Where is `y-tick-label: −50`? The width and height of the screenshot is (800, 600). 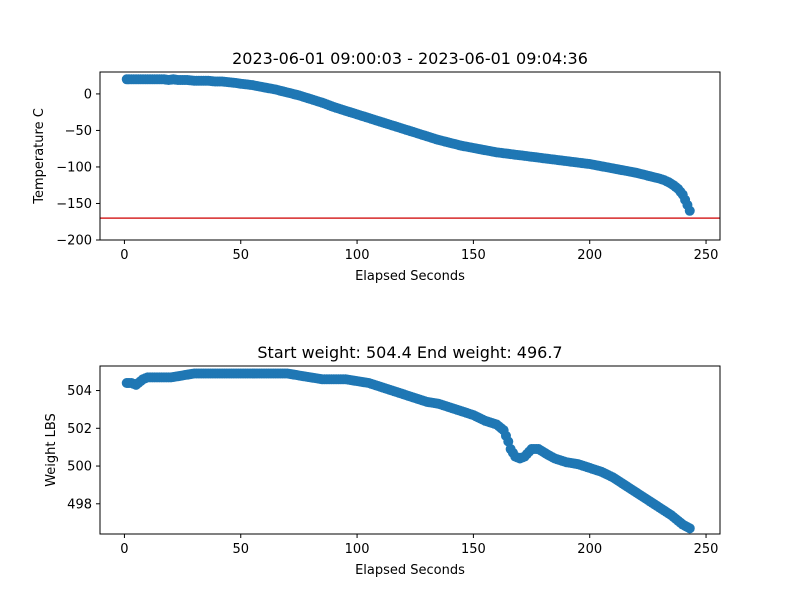 y-tick-label: −50 is located at coordinates (78, 131).